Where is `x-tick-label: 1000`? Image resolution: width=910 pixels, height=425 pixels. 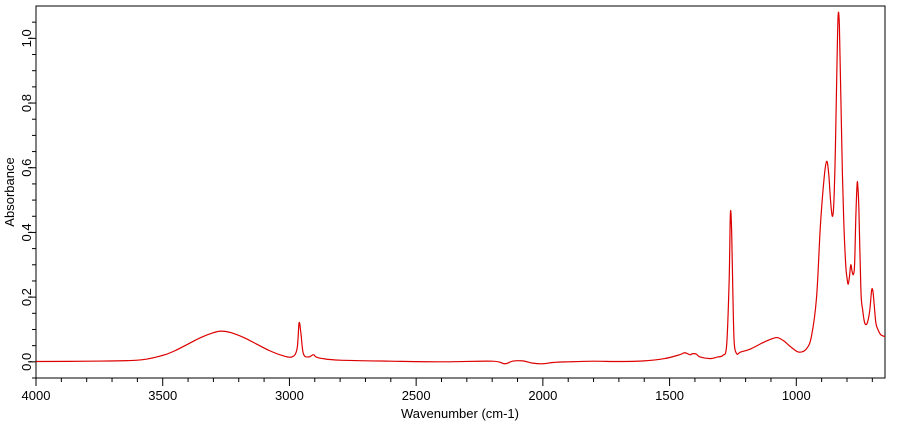
x-tick-label: 1000 is located at coordinates (796, 395).